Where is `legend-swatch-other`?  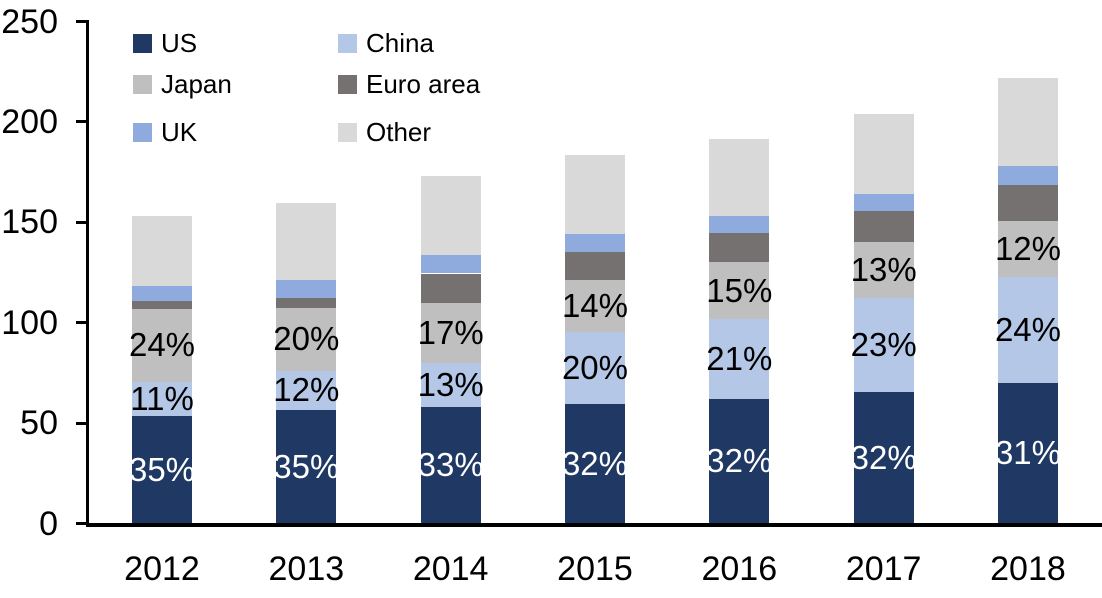
legend-swatch-other is located at coordinates (347, 132).